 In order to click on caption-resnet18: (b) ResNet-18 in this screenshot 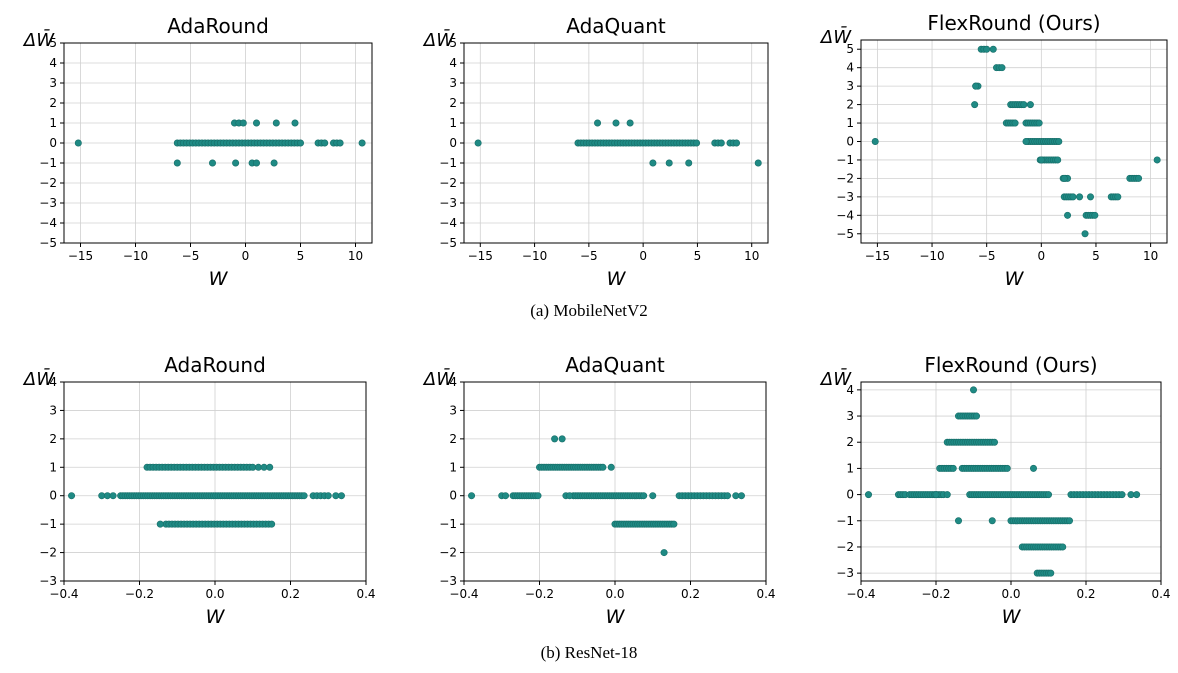, I will do `click(589, 652)`.